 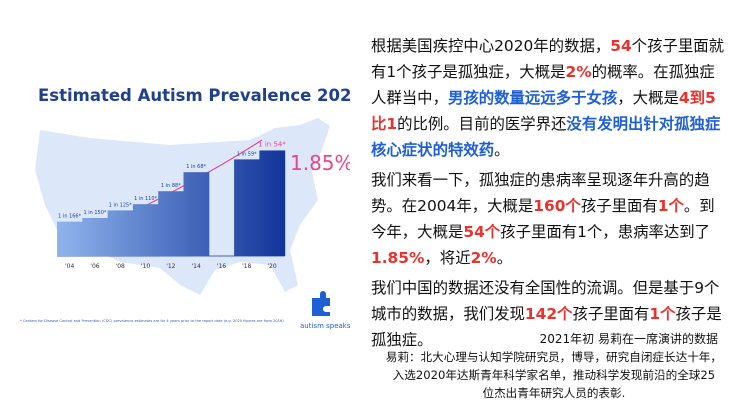 I want to click on text-segment: 4到5比1, so click(x=543, y=111).